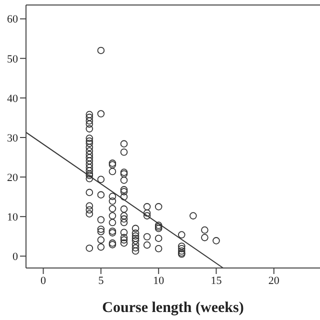  What do you see at coordinates (43, 280) in the screenshot?
I see `x-tick-label: 0` at bounding box center [43, 280].